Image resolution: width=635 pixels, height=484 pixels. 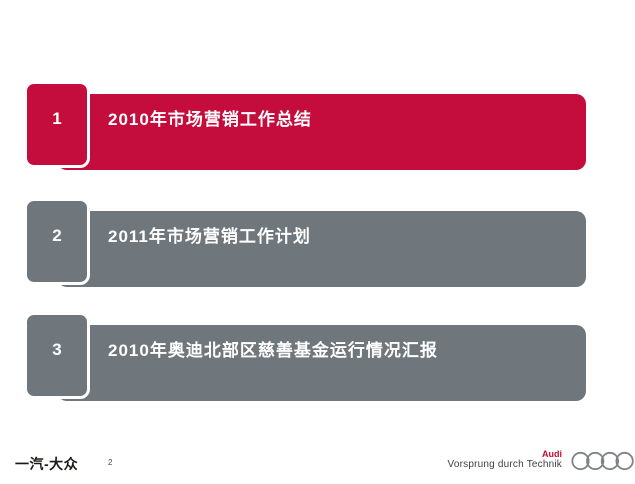 I want to click on audi-slogan: Vorsprung durch Technik, so click(x=504, y=464).